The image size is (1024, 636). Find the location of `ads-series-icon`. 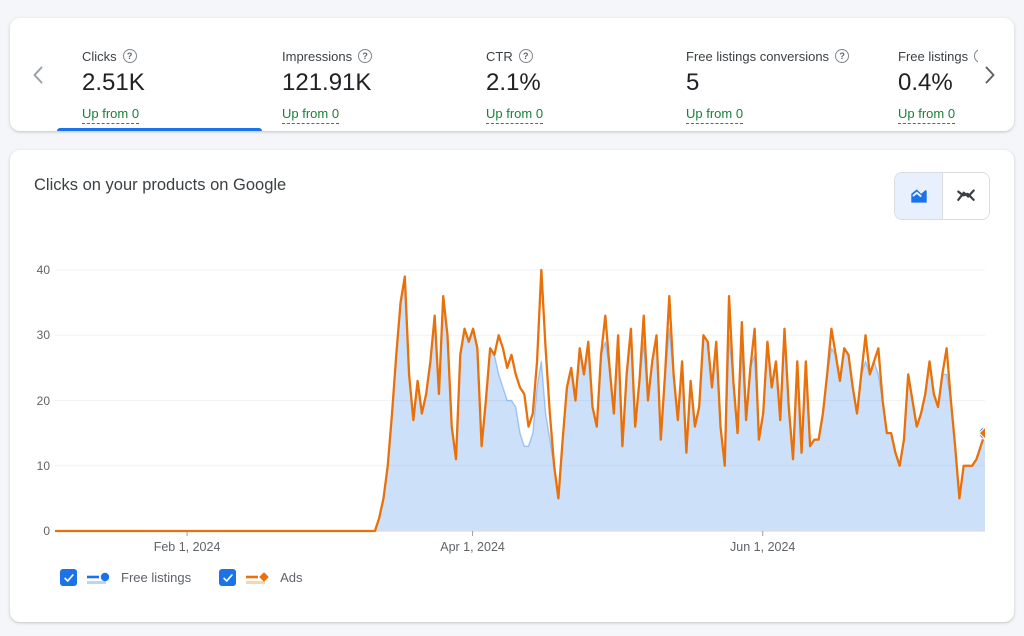

ads-series-icon is located at coordinates (257, 577).